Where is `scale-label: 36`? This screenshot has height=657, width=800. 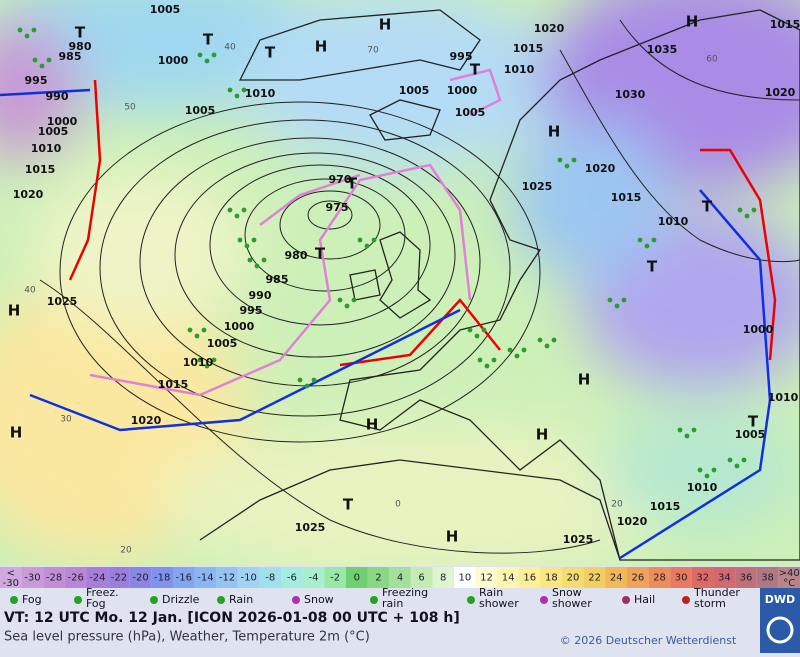 scale-label: 36 is located at coordinates (746, 578).